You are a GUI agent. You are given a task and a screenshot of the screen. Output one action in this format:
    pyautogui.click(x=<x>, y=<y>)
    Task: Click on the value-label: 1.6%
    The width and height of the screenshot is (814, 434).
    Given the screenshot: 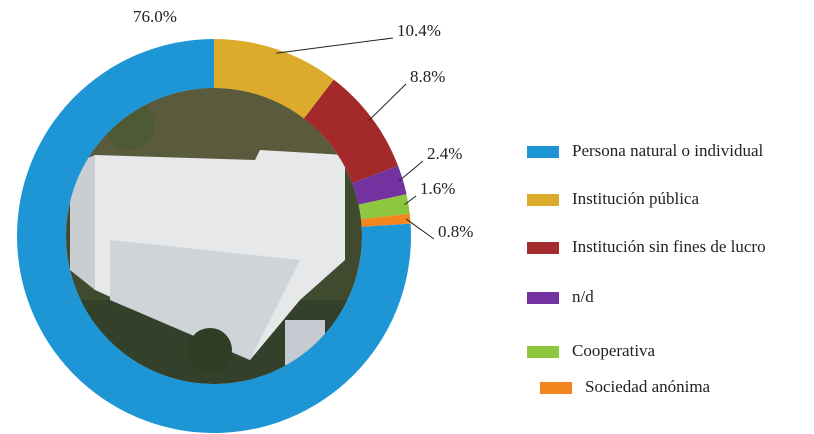 What is the action you would take?
    pyautogui.click(x=437, y=188)
    